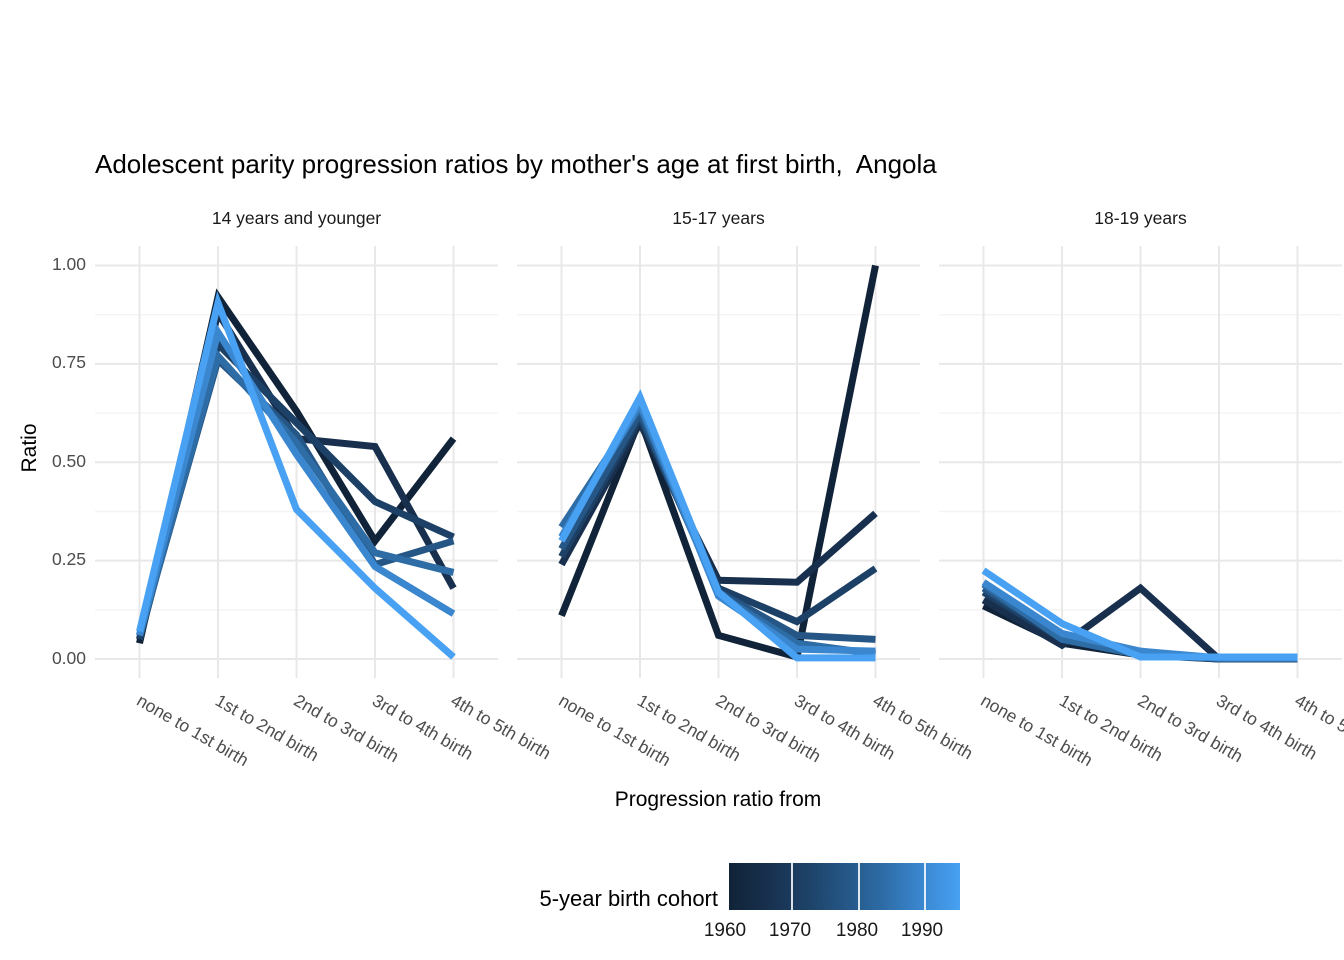 This screenshot has height=960, width=1344. What do you see at coordinates (296, 218) in the screenshot?
I see `facet-strip-label-1: 14 years and younger` at bounding box center [296, 218].